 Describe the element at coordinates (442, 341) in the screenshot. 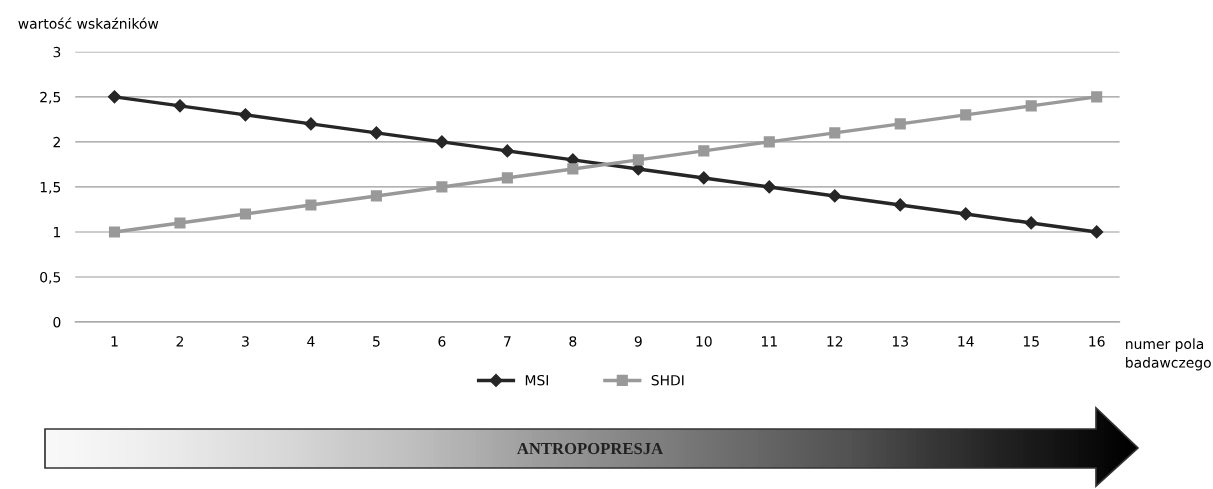

I see `x-tick-label: 6` at that location.